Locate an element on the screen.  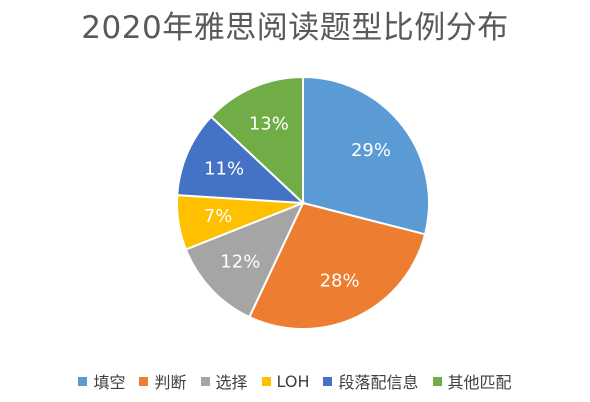
legend-label: 选择 is located at coordinates (231, 382).